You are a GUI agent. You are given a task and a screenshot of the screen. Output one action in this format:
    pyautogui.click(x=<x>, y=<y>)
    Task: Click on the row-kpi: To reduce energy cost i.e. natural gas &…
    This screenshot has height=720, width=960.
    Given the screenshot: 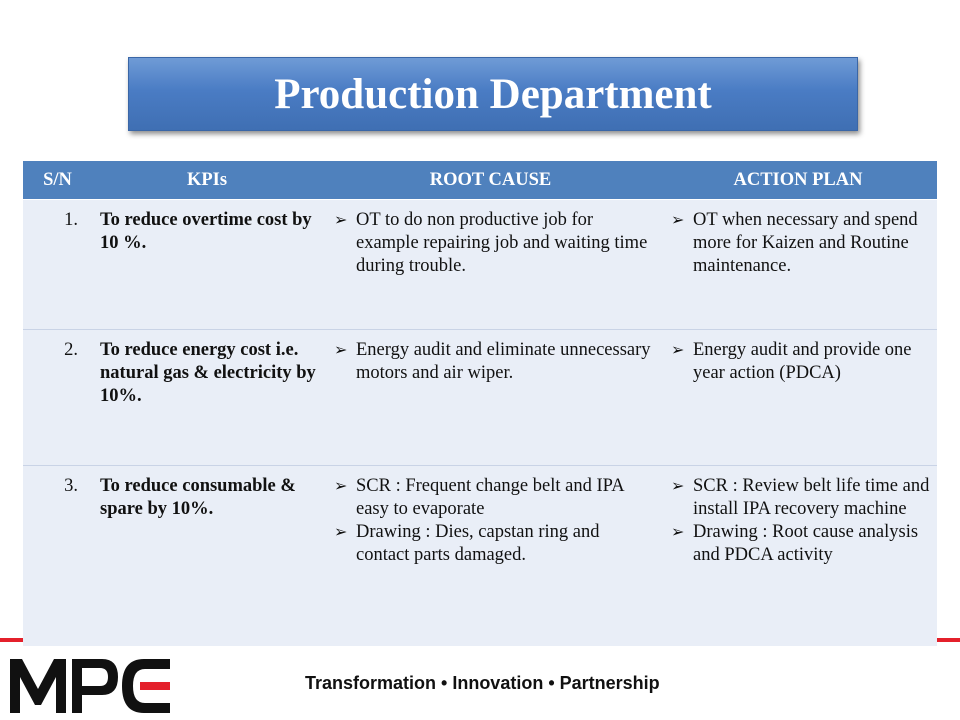 What is the action you would take?
    pyautogui.click(x=207, y=397)
    